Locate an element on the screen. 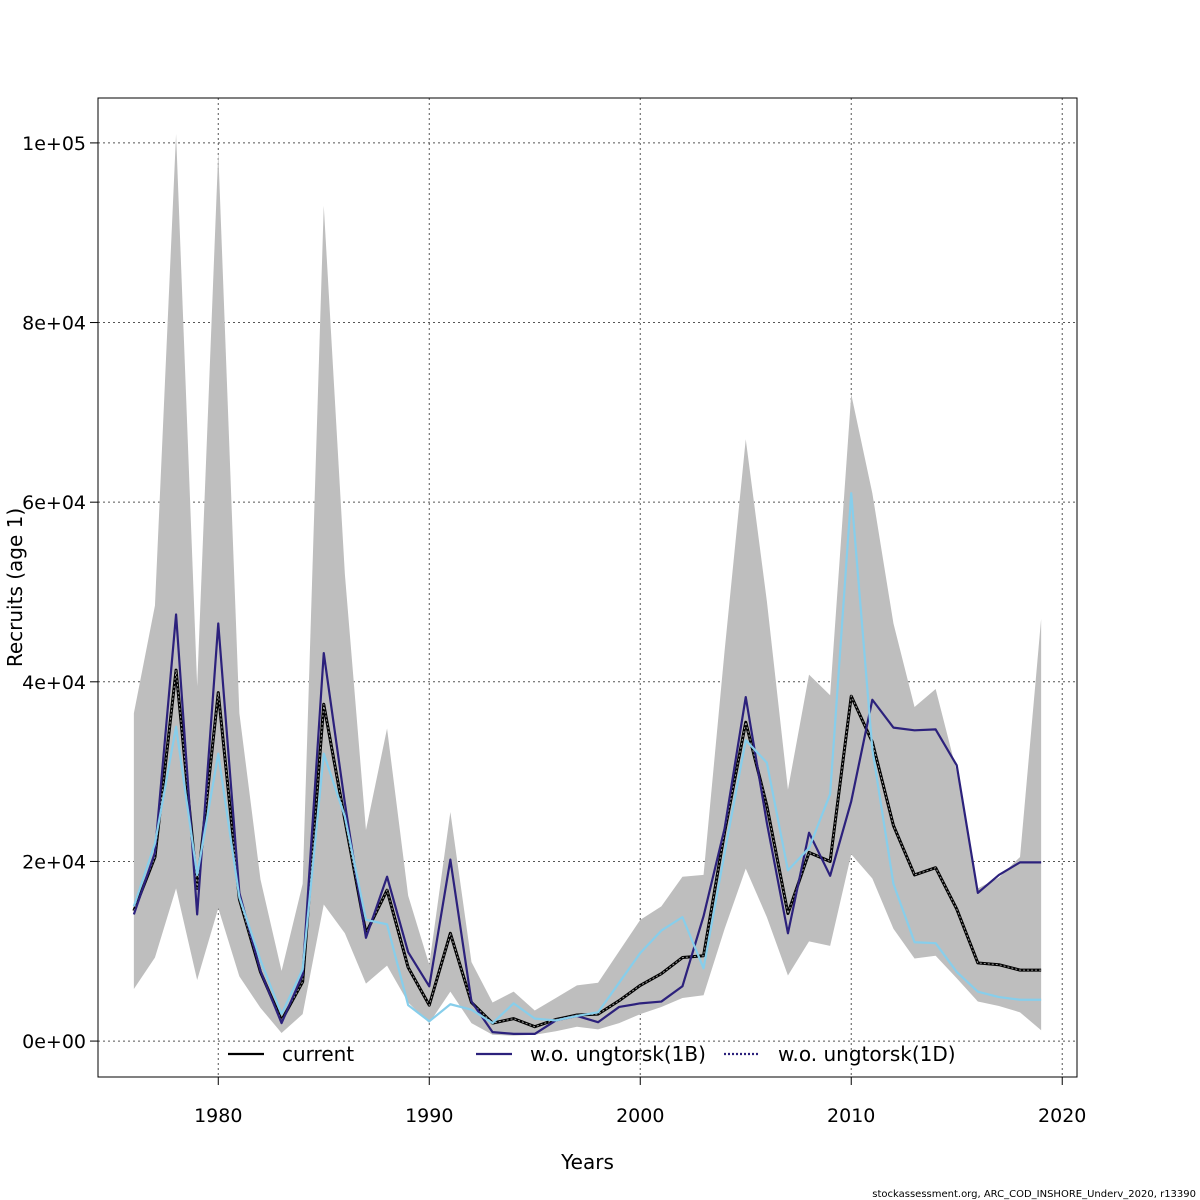  y-axis-title: Recruits (age 1) is located at coordinates (15, 587).